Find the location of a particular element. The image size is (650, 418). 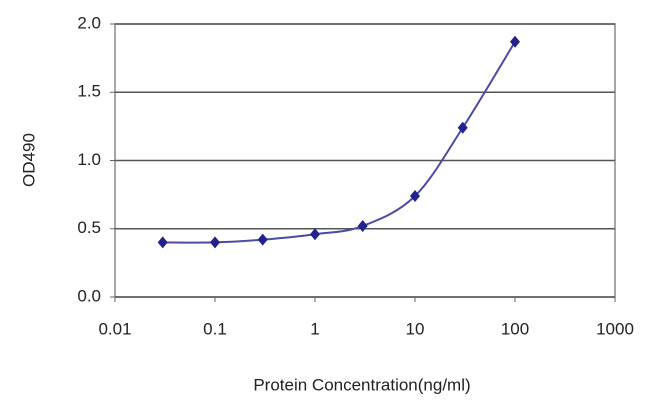

x-axis-label: Protein Concentration(ng/ml) is located at coordinates (361, 384).